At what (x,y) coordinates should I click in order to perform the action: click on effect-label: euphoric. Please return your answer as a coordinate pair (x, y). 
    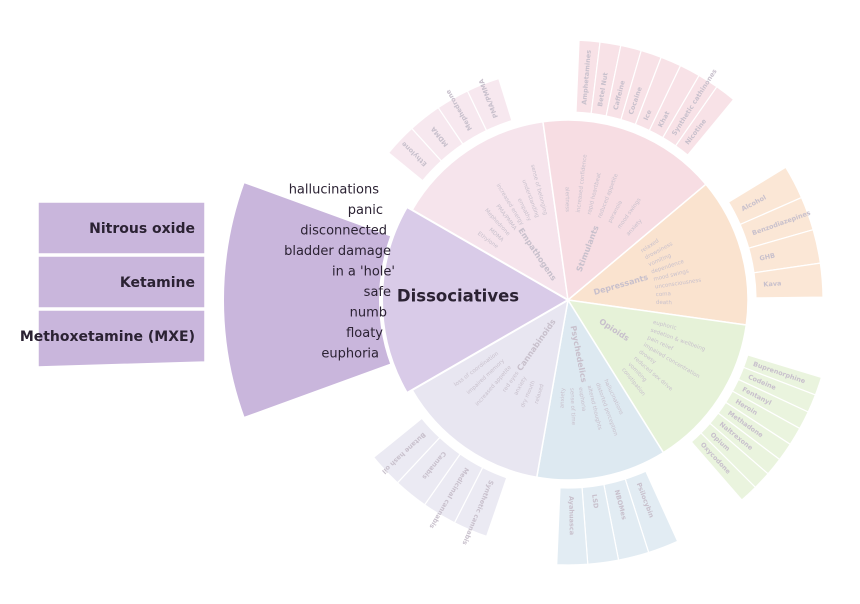
    Looking at the image, I should click on (664, 326).